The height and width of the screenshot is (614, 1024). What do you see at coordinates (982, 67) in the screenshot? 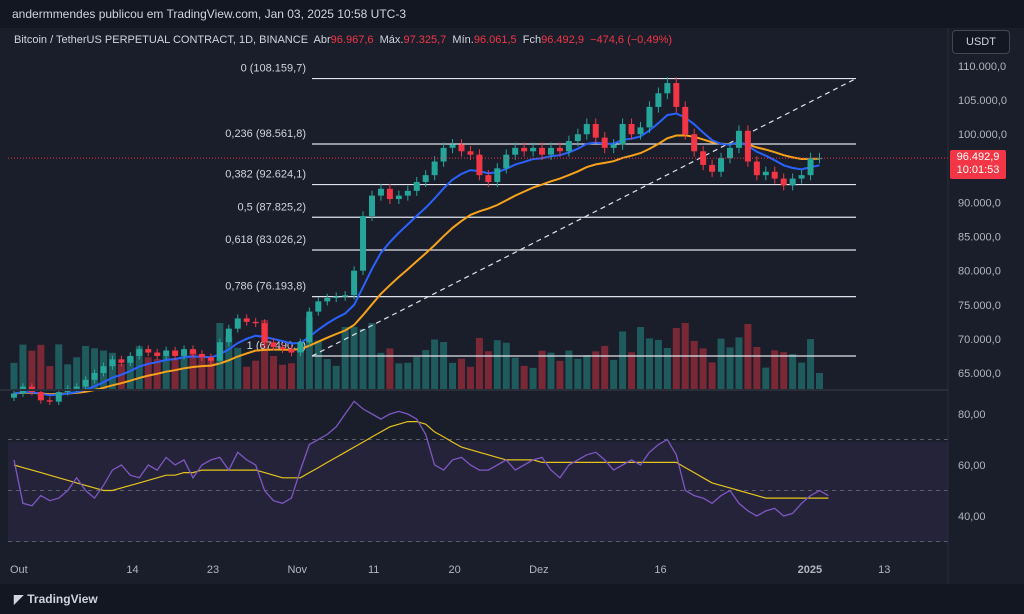
I see `price-tick-label: 110.000,0` at bounding box center [982, 67].